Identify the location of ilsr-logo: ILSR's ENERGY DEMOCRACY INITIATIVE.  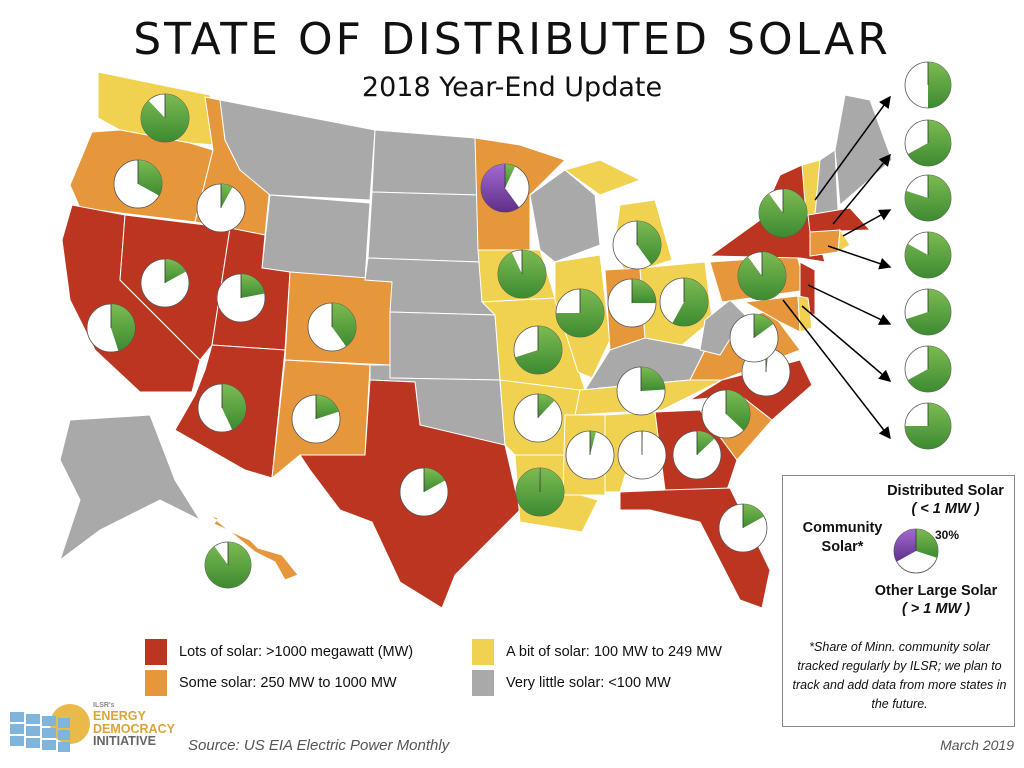
(93, 729).